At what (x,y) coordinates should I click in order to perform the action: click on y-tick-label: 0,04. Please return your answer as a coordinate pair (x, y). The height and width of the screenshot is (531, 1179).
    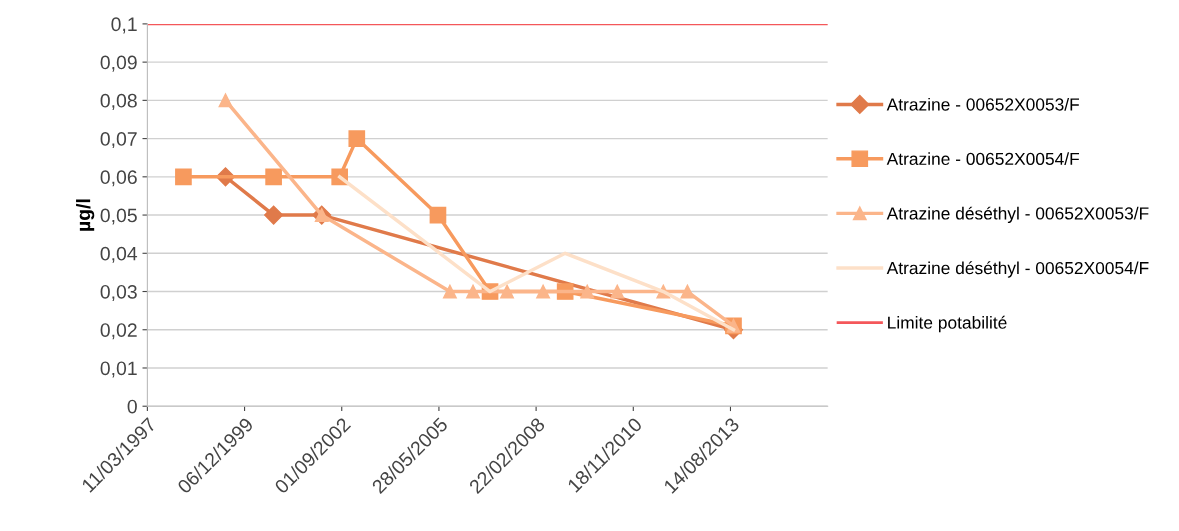
    Looking at the image, I should click on (119, 254).